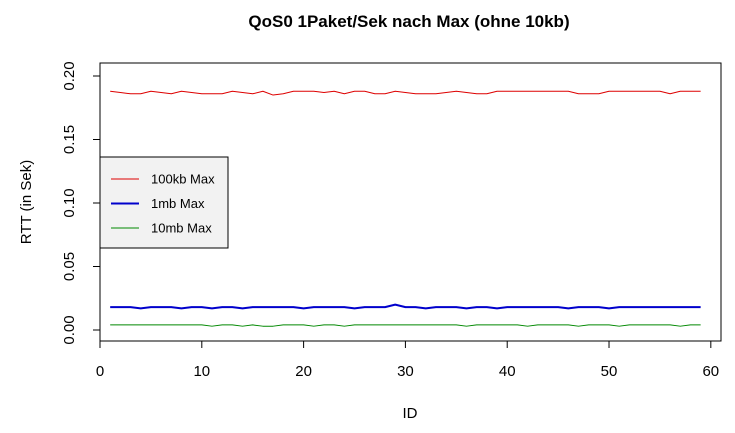 This screenshot has width=735, height=433. Describe the element at coordinates (405, 371) in the screenshot. I see `x-tick-label: 30` at that location.